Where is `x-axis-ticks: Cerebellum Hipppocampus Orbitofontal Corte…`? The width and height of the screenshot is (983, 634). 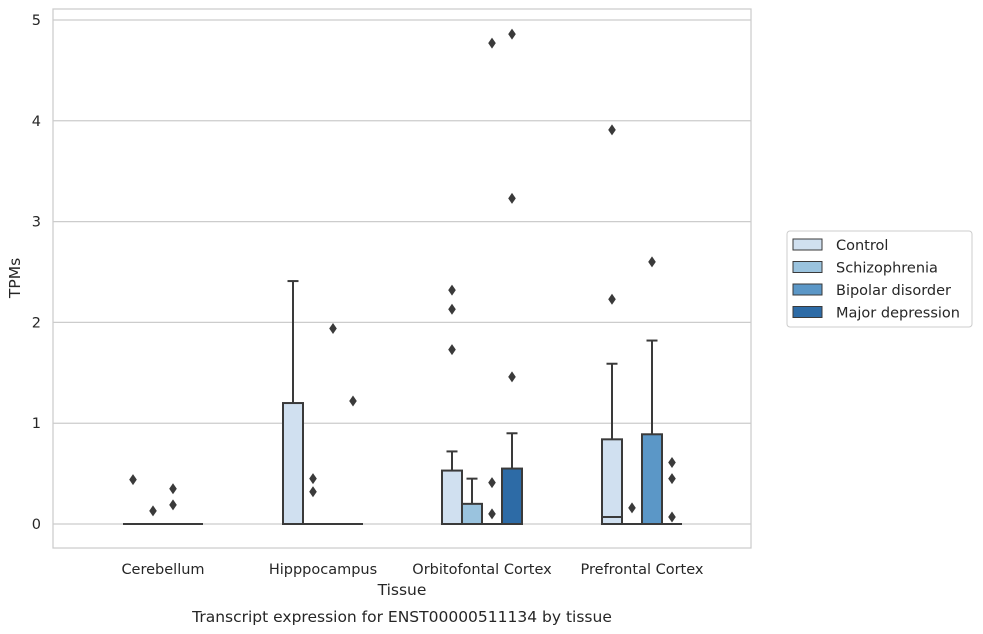
x-axis-ticks: Cerebellum Hipppocampus Orbitofontal Corte… is located at coordinates (412, 570).